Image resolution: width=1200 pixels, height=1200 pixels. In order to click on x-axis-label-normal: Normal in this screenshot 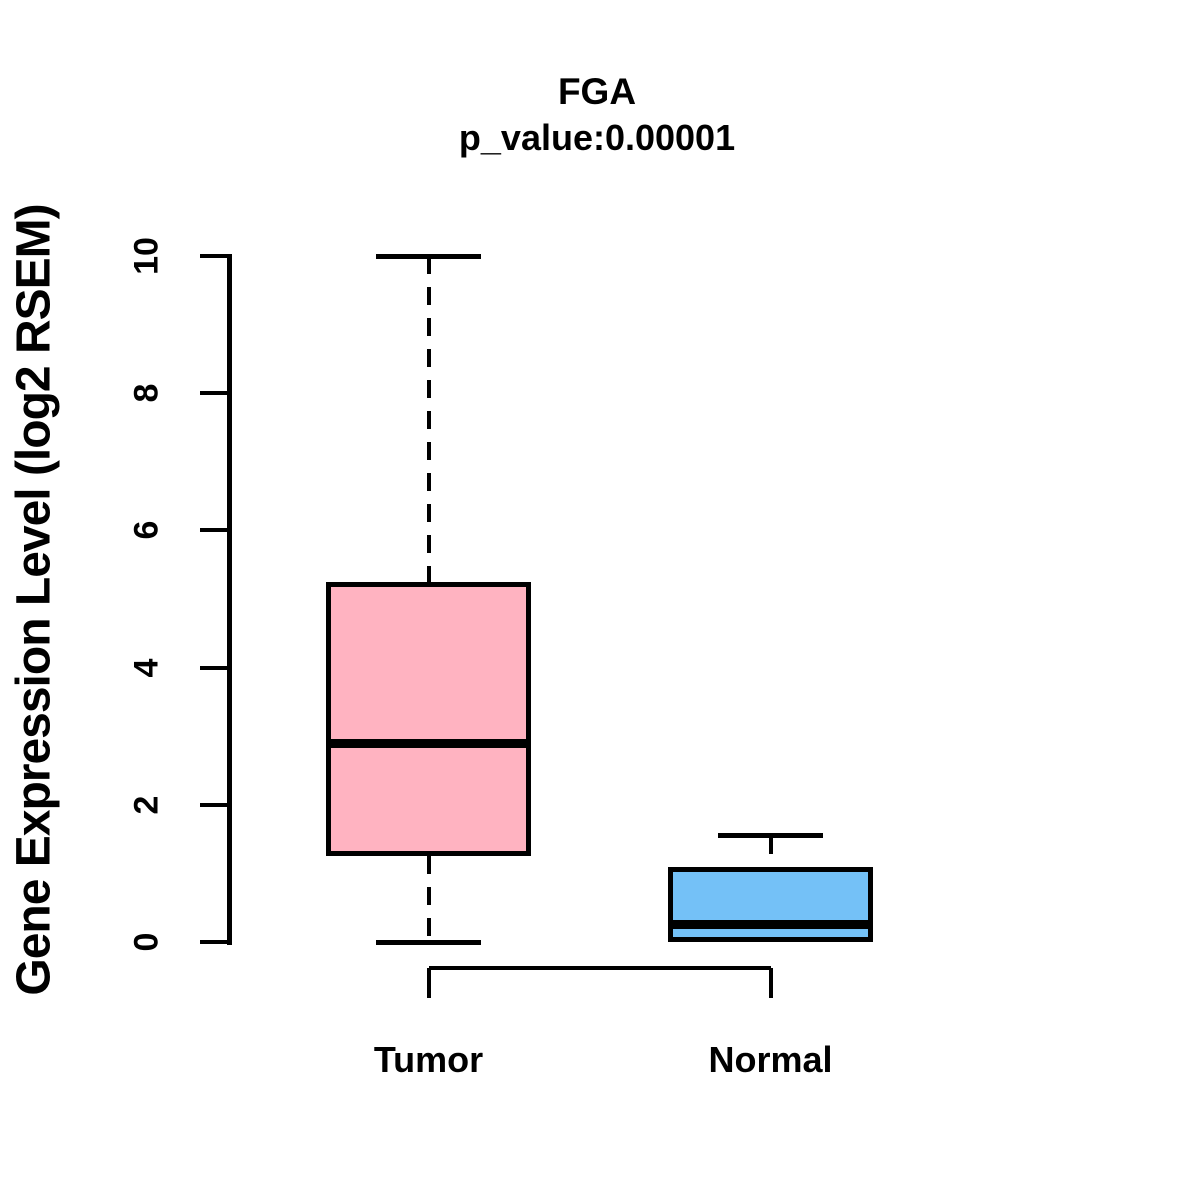, I will do `click(770, 1059)`.